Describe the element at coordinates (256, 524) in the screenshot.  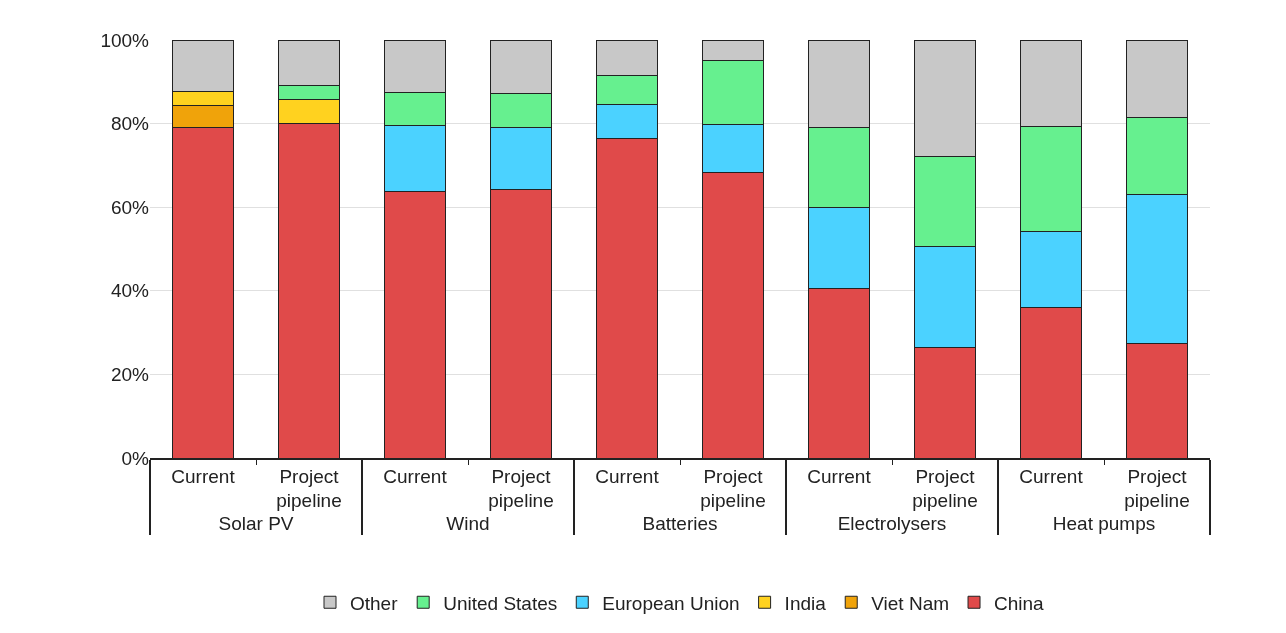
I see `text: Solar PV` at that location.